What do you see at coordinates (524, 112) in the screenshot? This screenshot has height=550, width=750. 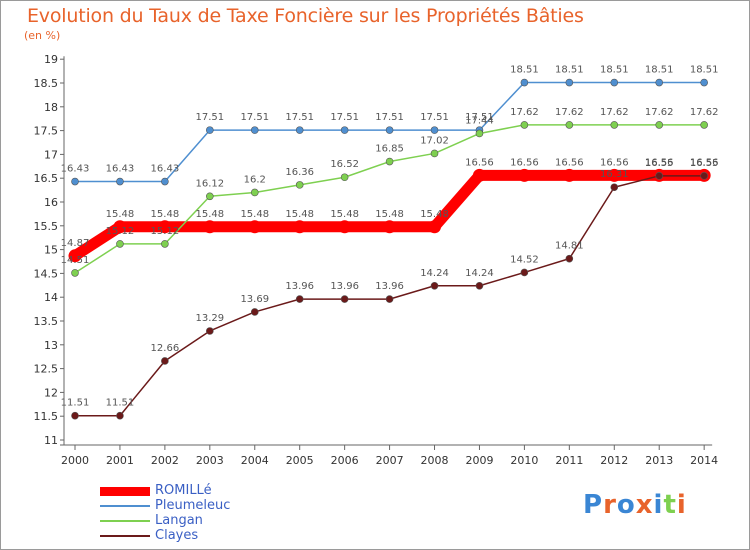 I see `data-label: 17.62` at bounding box center [524, 112].